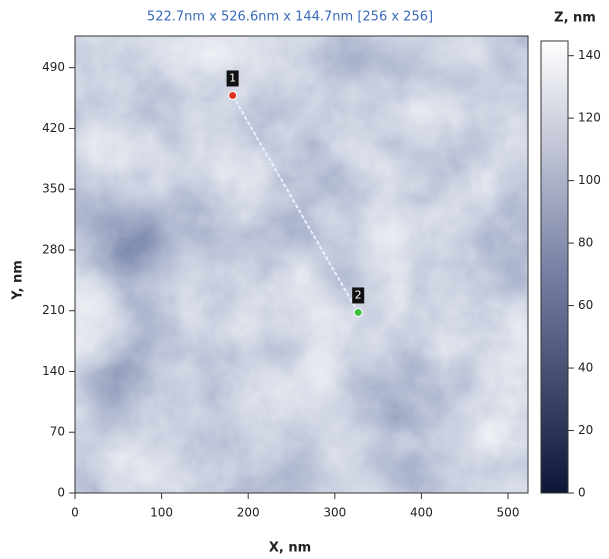  Describe the element at coordinates (53, 371) in the screenshot. I see `y-tick-label: 140` at that location.